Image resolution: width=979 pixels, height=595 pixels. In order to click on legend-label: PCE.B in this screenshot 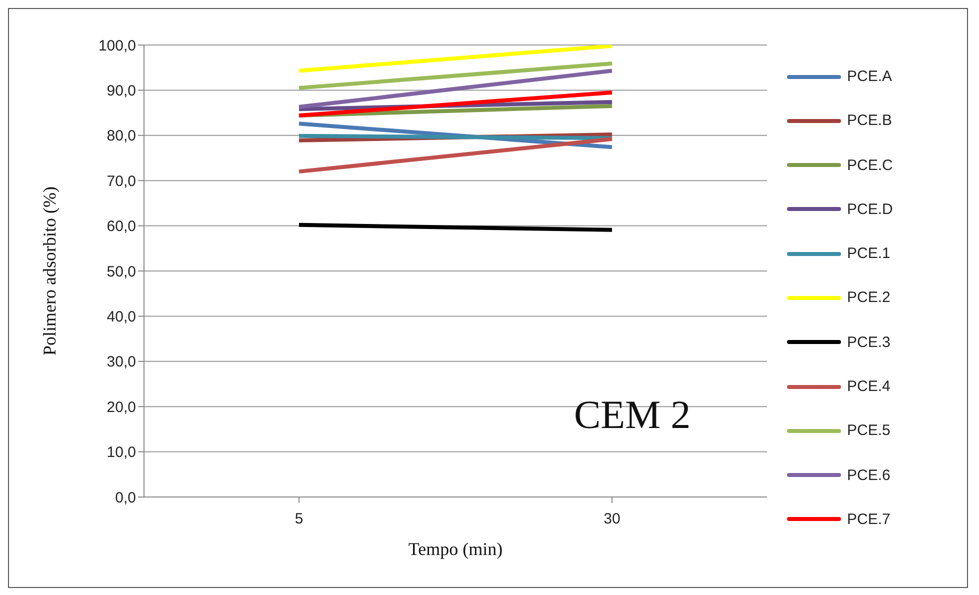, I will do `click(869, 121)`.